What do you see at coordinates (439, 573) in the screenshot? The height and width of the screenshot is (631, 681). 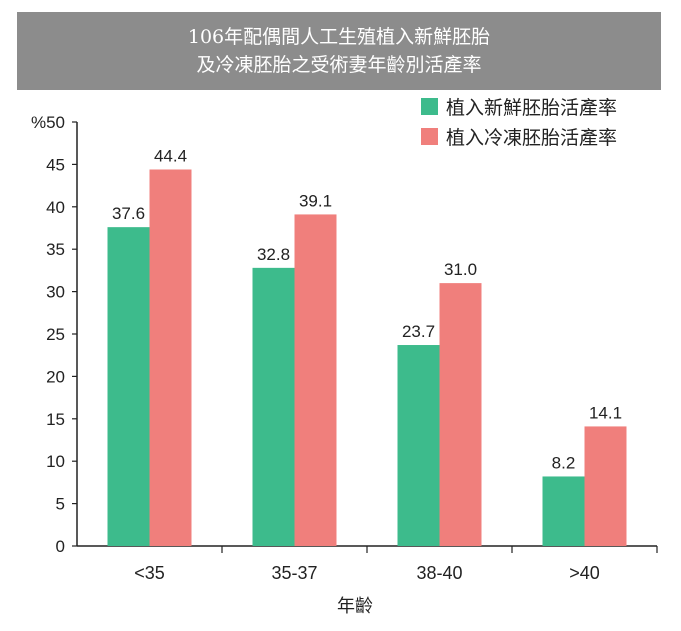 I see `x-category-label: 38-40` at bounding box center [439, 573].